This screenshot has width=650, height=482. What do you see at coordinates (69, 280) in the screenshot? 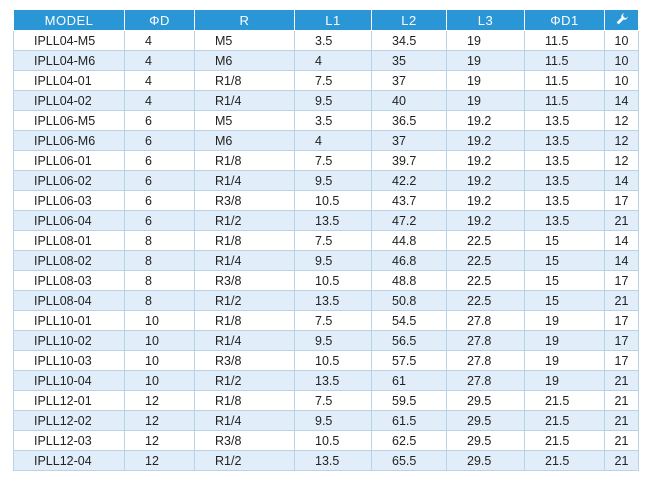
I see `cell-model: IPLL08-03` at bounding box center [69, 280].